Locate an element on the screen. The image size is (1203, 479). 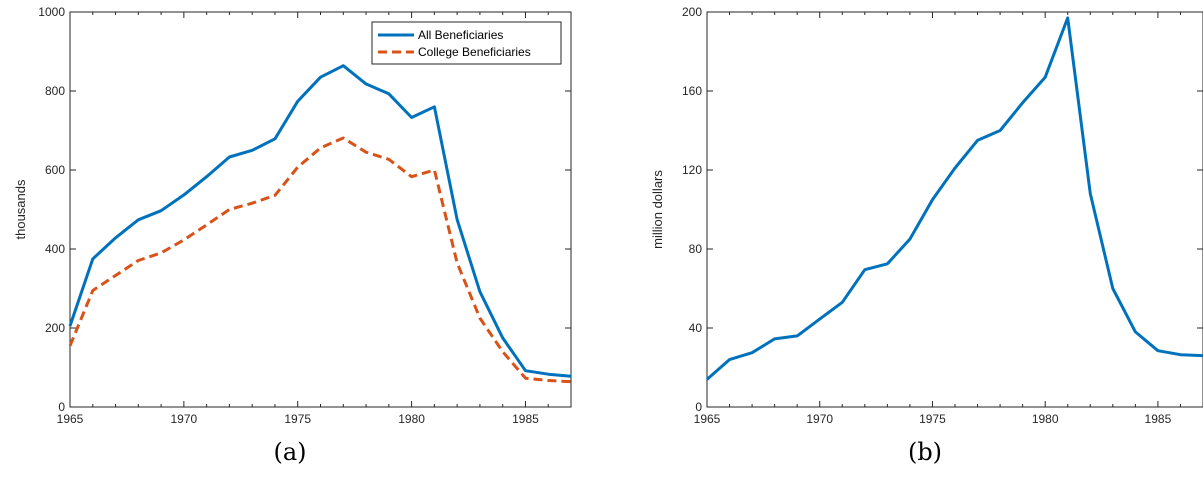
legend-box is located at coordinates (466, 43).